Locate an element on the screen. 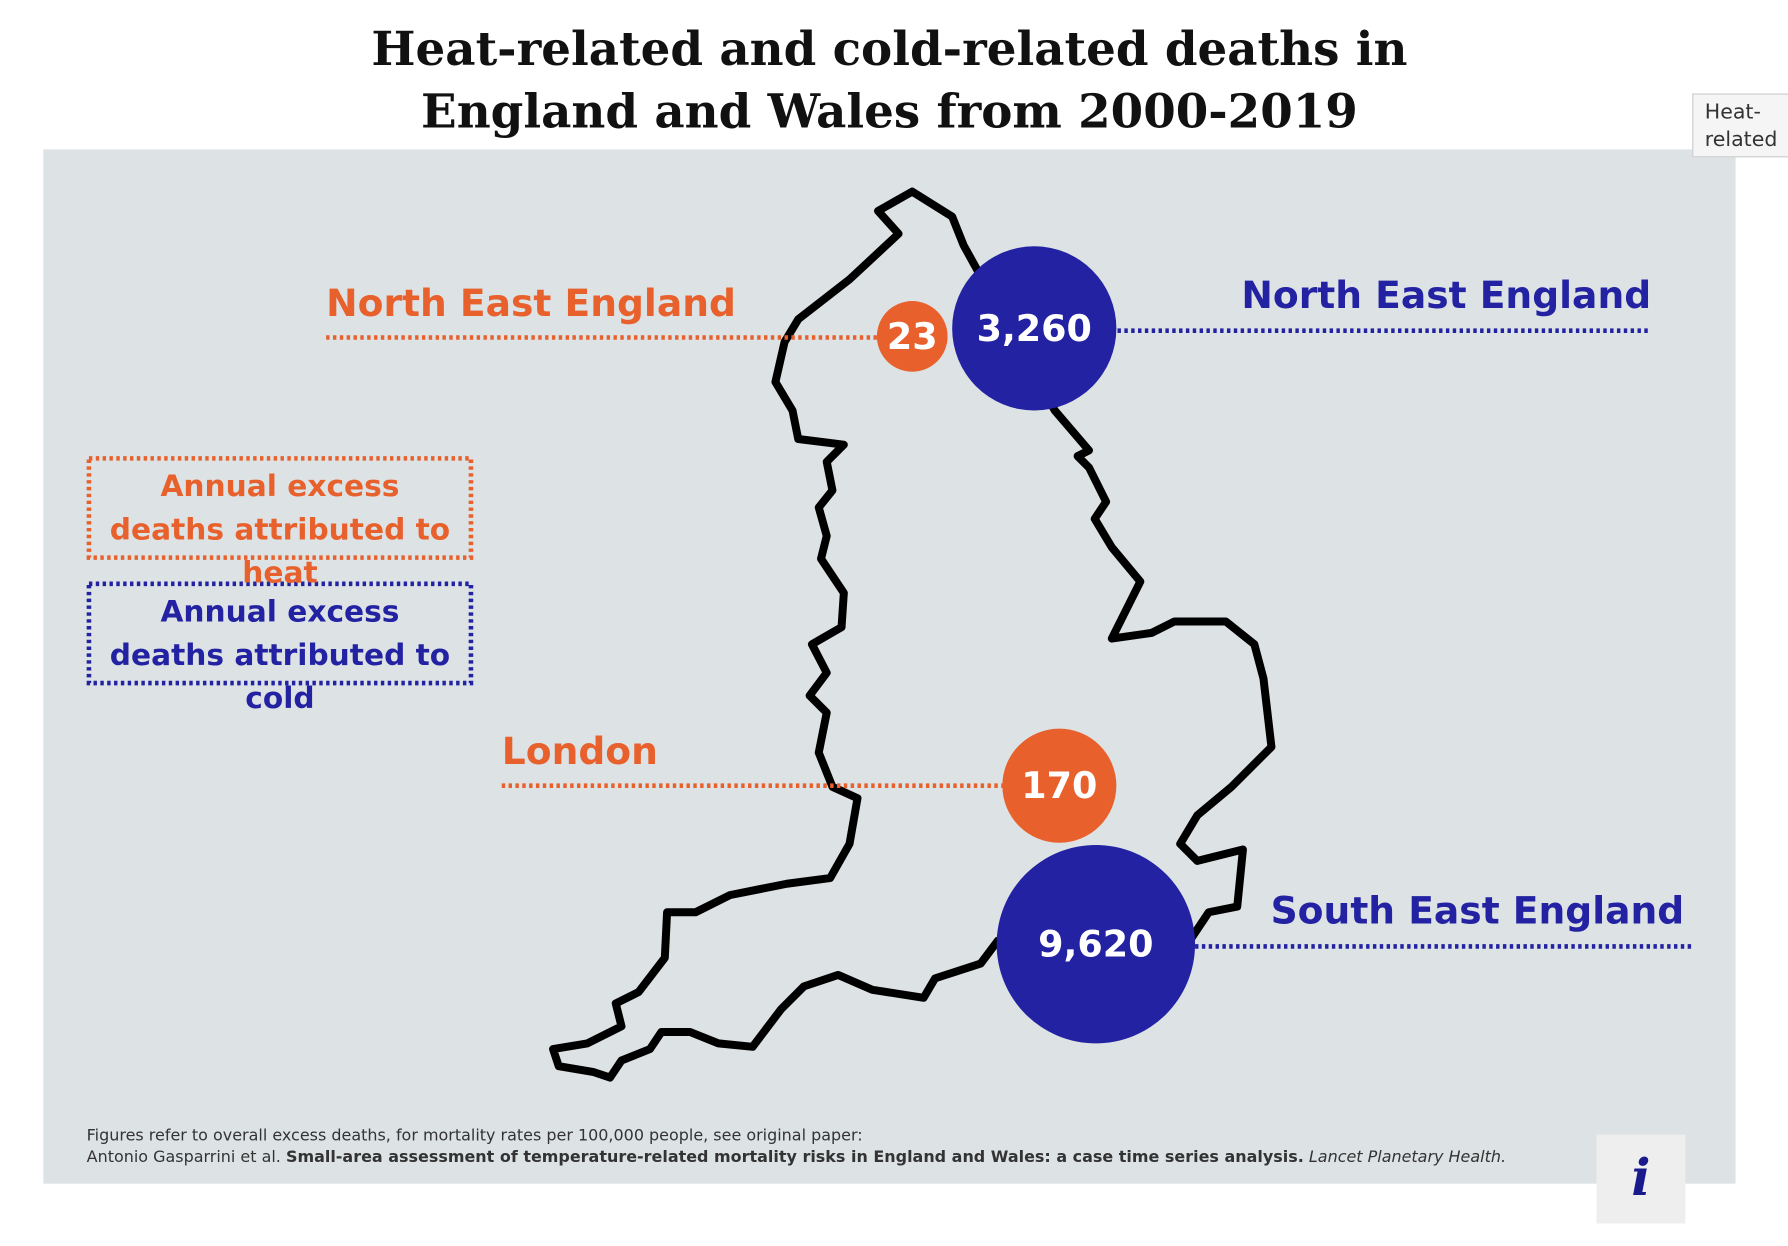 The width and height of the screenshot is (1788, 1246). legend-cold: Annual excess deaths attributed to cold is located at coordinates (280, 656).